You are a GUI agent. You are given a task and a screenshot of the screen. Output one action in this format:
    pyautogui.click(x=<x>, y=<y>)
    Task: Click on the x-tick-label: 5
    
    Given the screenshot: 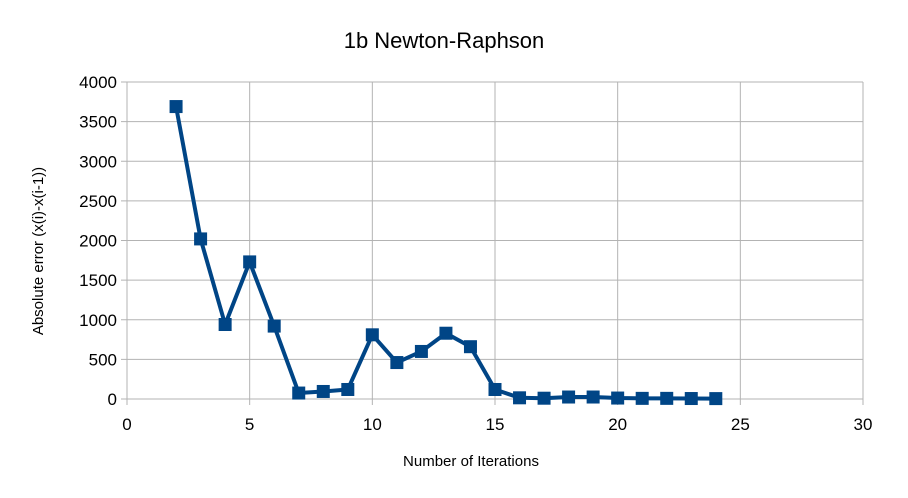 What is the action you would take?
    pyautogui.click(x=249, y=424)
    